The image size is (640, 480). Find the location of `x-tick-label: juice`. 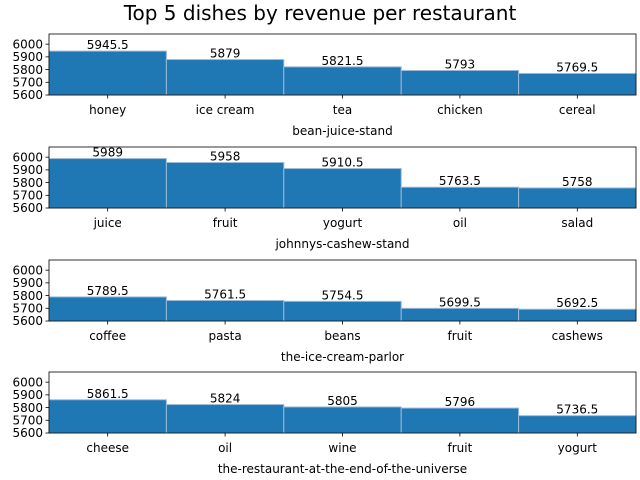

x-tick-label: juice is located at coordinates (107, 223).